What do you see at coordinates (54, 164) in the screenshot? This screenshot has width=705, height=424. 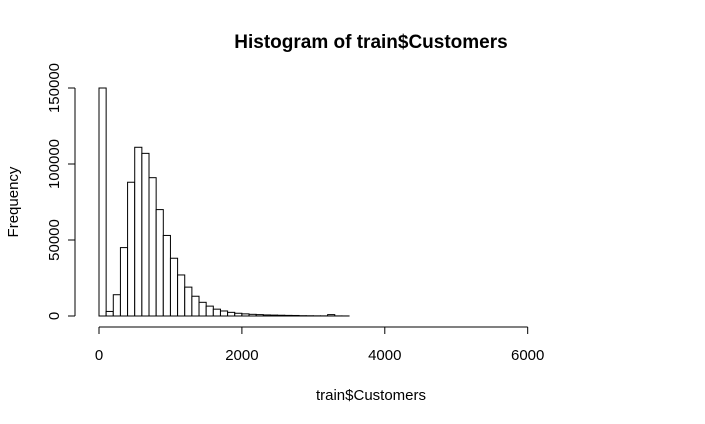 I see `y-tick-label: 100000` at bounding box center [54, 164].